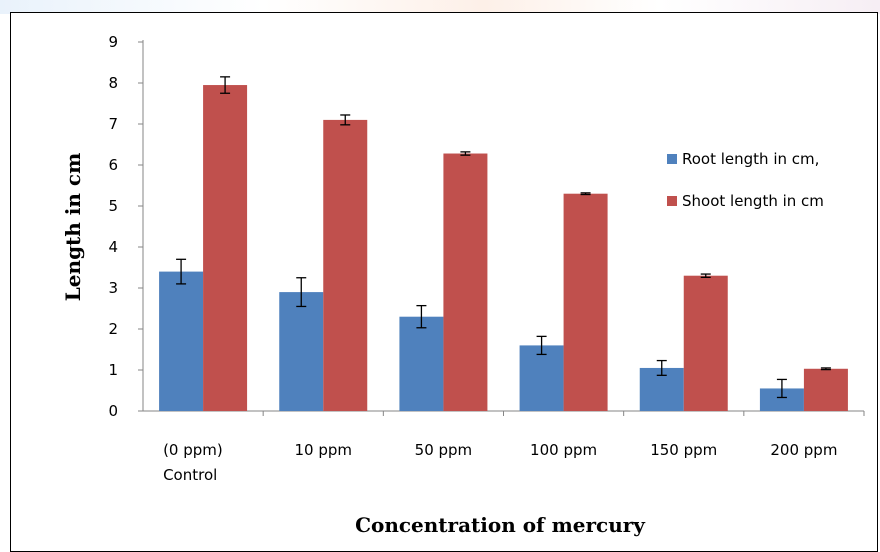  I want to click on x-tick-label: 50 ppm, so click(444, 450).